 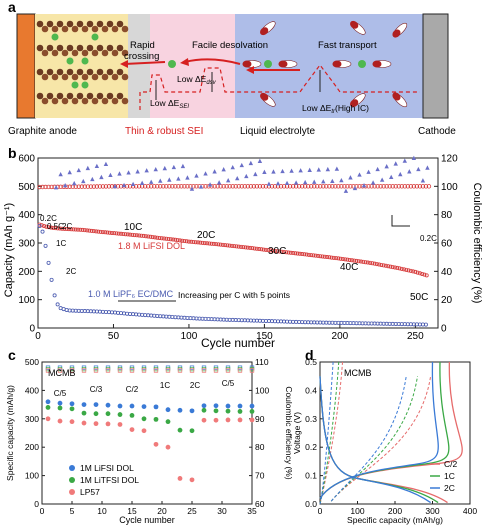 I want to click on panel-a-letter: a, so click(x=12, y=7).